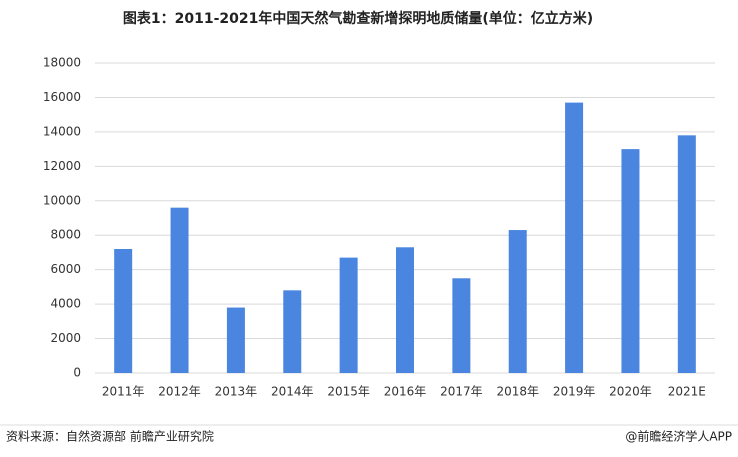 This screenshot has width=738, height=457. I want to click on x-tick-label: 2016年, so click(405, 392).